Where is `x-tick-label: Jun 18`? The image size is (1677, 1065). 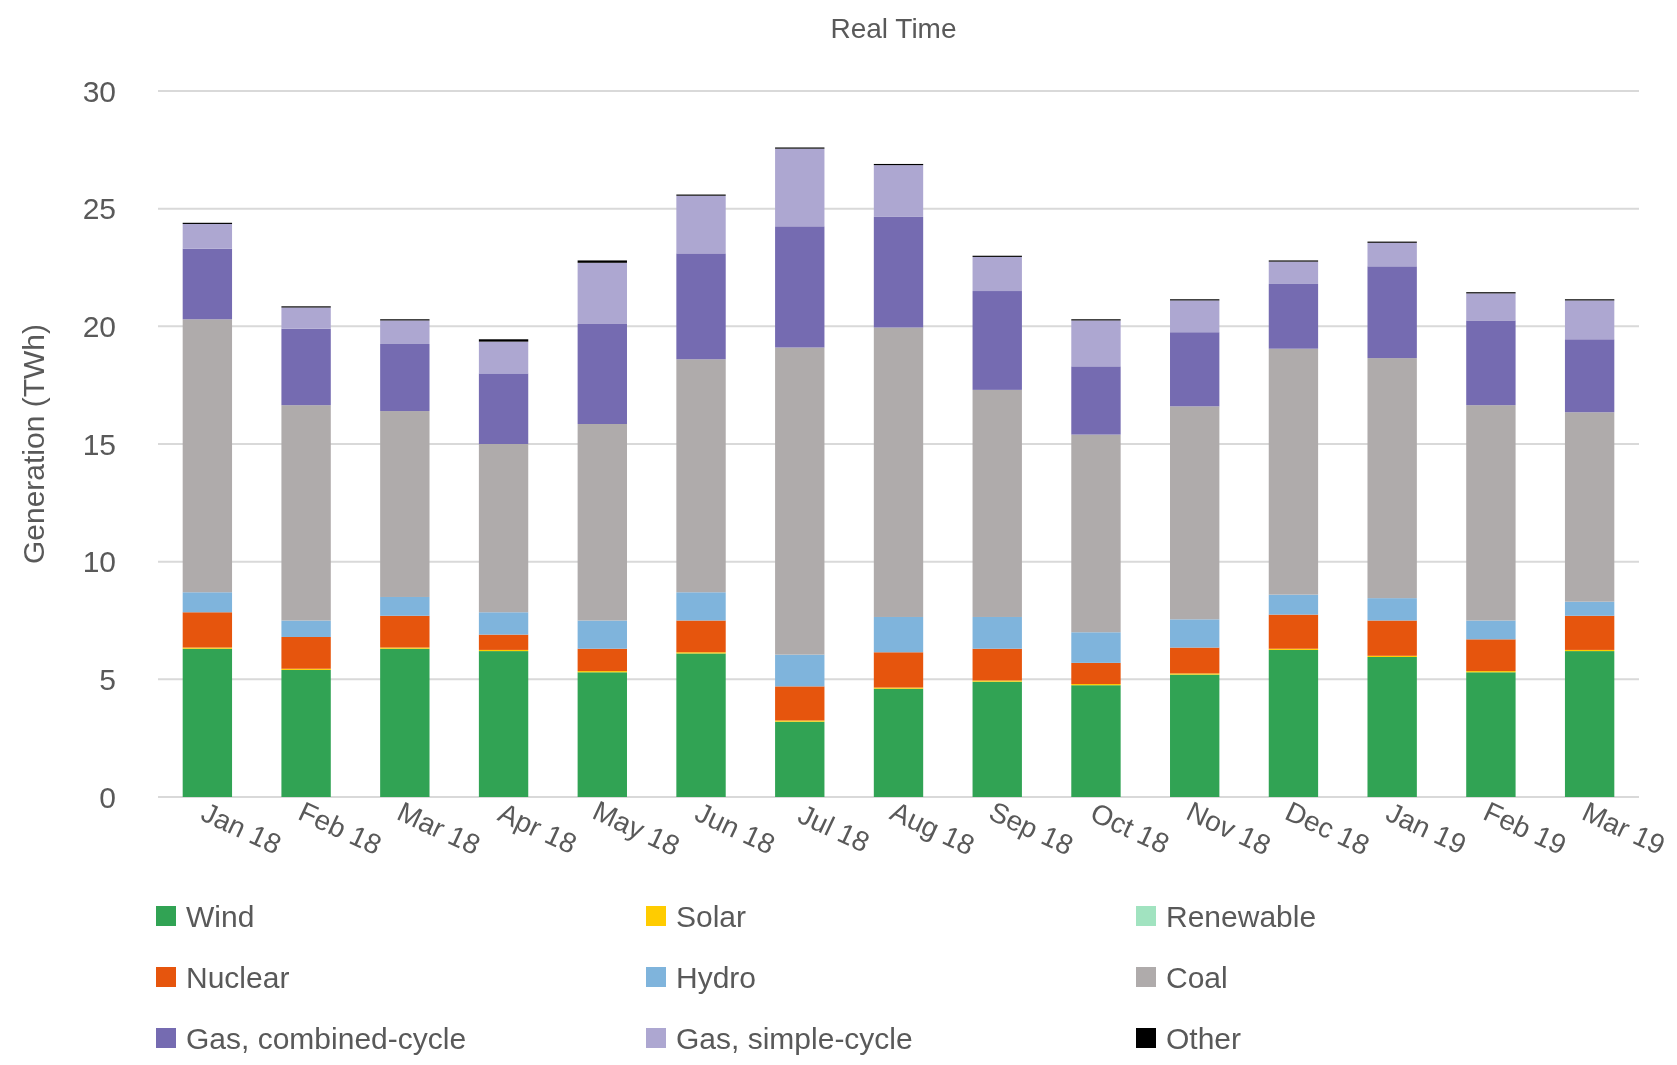 x-tick-label: Jun 18 is located at coordinates (735, 828).